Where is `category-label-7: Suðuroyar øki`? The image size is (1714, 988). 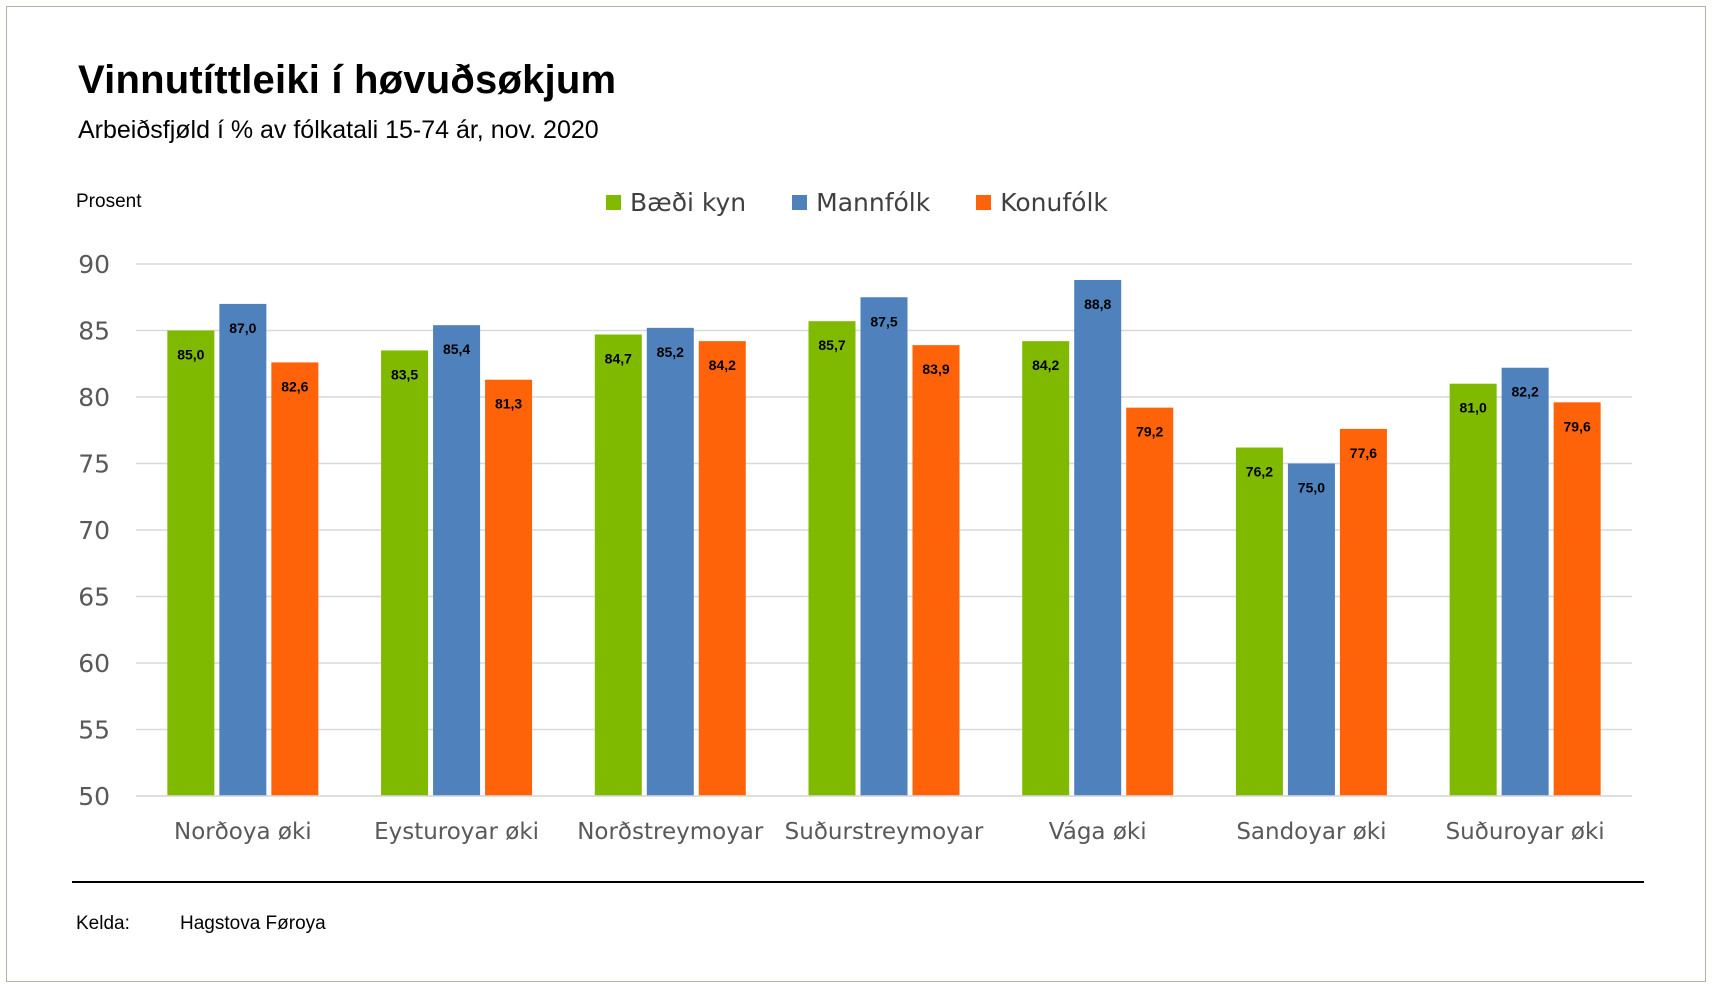
category-label-7: Suðuroyar øki is located at coordinates (1525, 832).